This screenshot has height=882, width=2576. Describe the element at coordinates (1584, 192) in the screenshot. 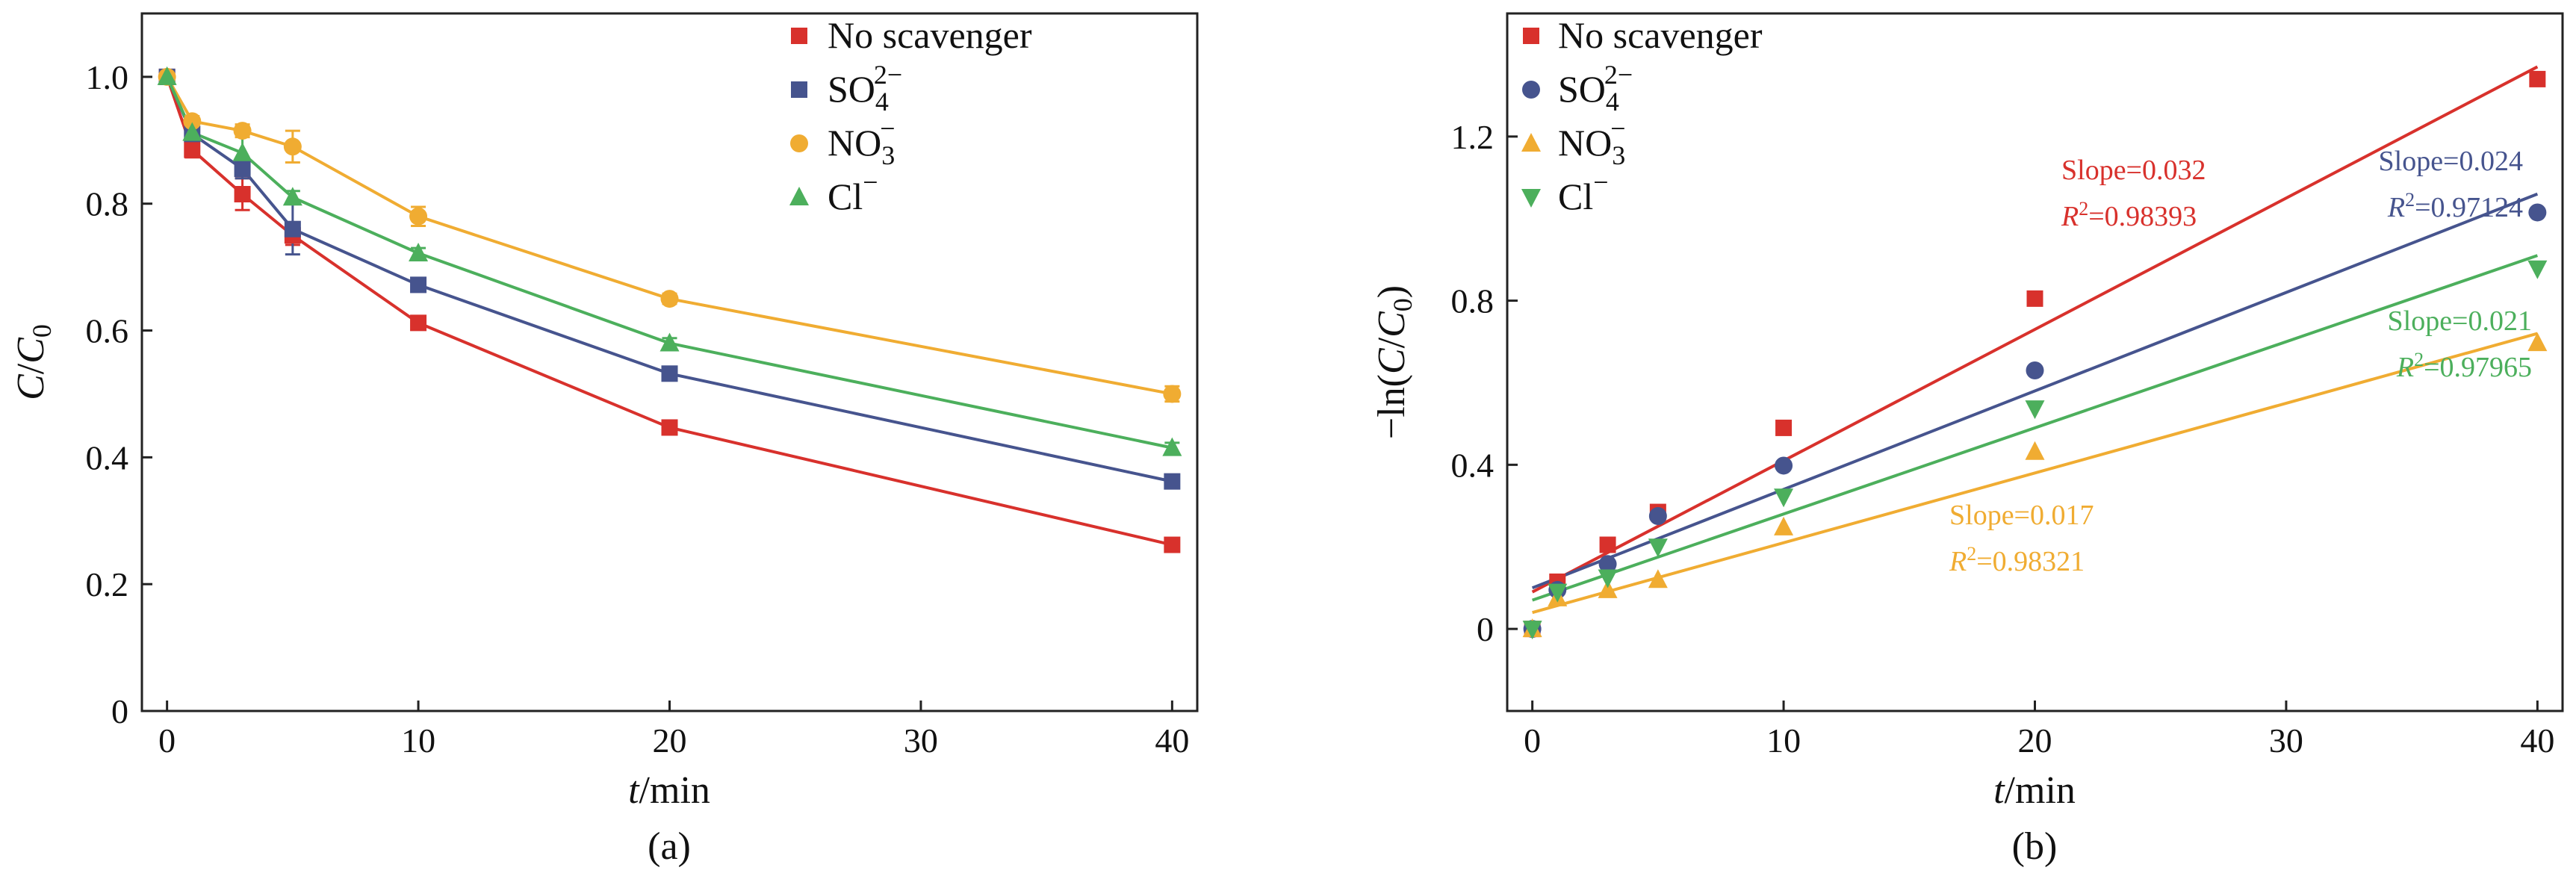

I see `panel-b-legend-label-cl: Cl−` at that location.